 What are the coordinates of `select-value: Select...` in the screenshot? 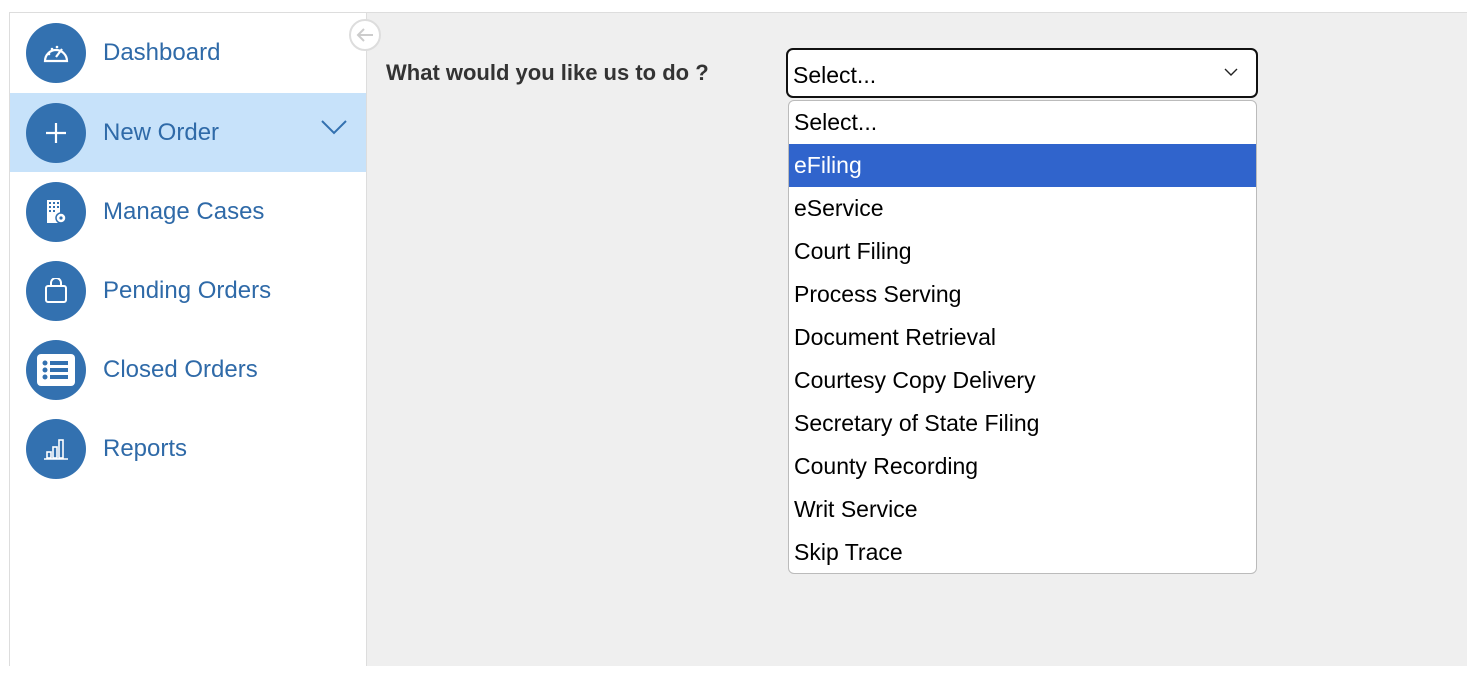 It's located at (835, 75).